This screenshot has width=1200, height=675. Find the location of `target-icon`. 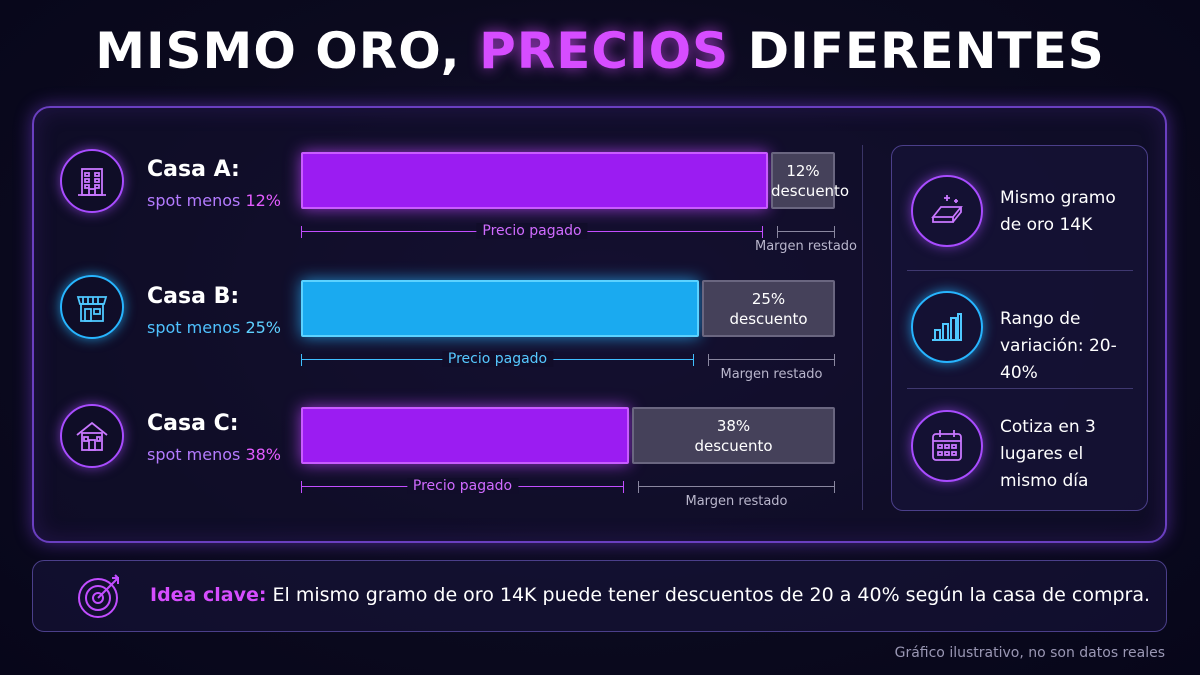

target-icon is located at coordinates (100, 596).